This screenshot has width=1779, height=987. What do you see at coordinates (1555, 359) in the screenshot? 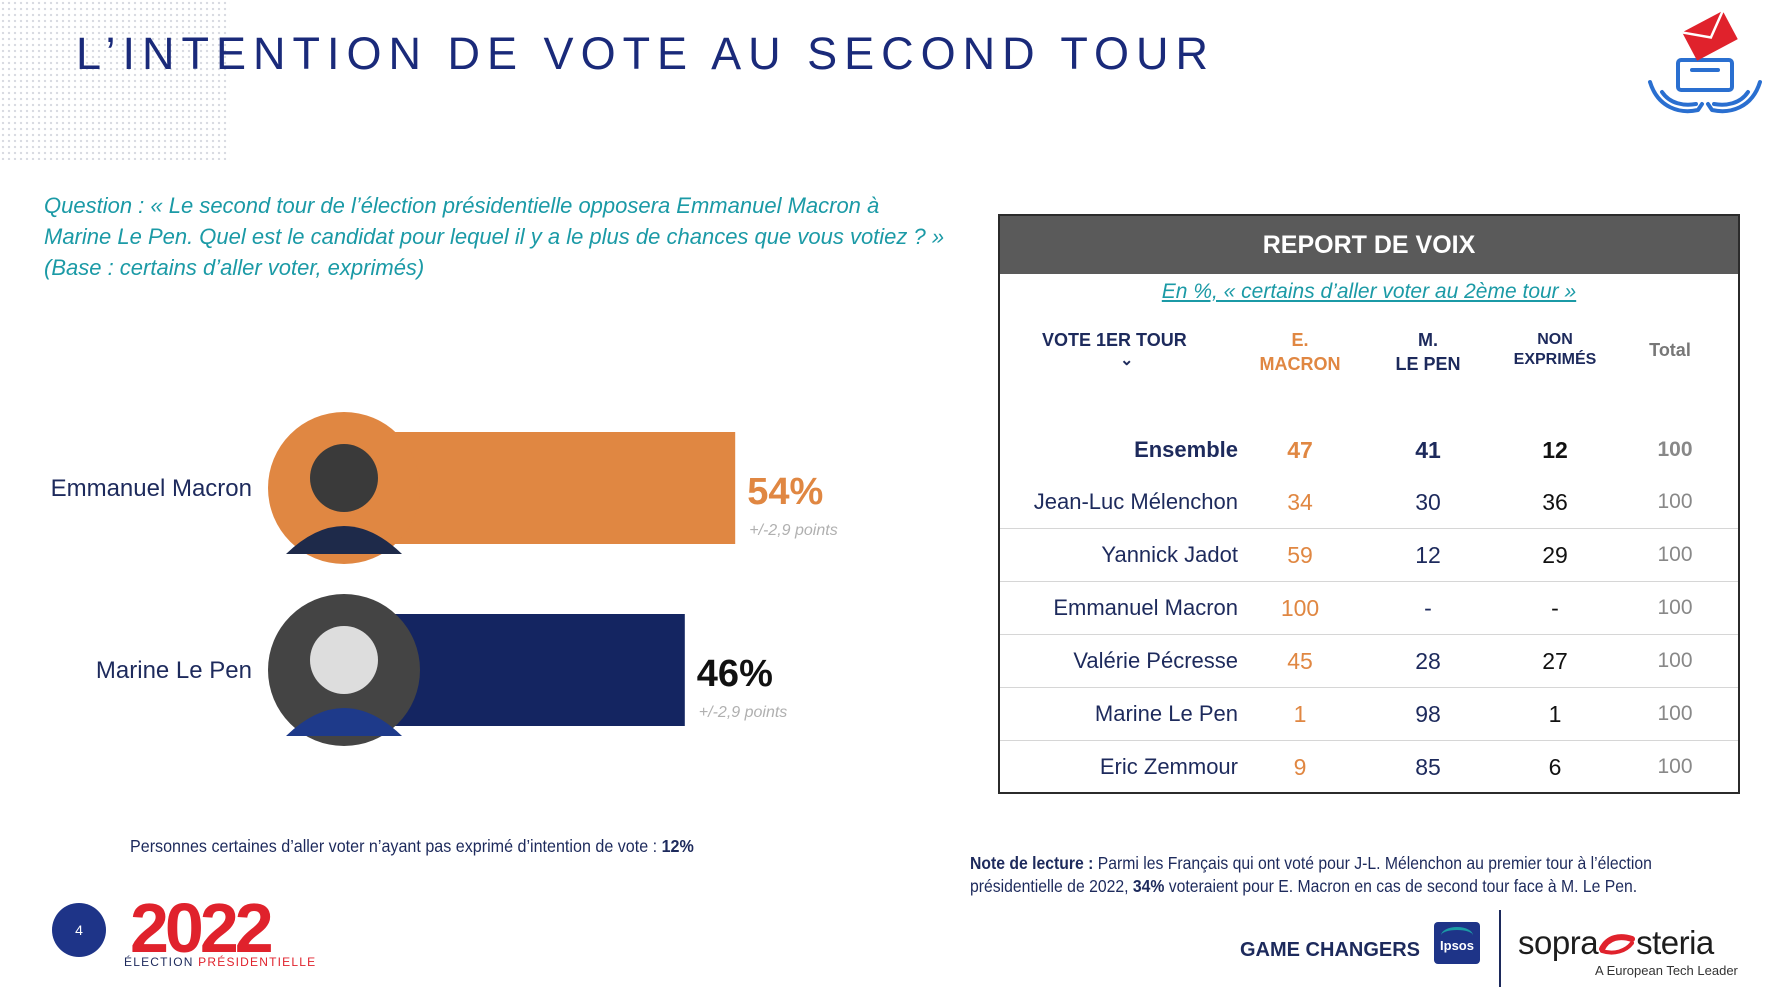
I see `column-header-line: EXPRIMÉS` at bounding box center [1555, 359].